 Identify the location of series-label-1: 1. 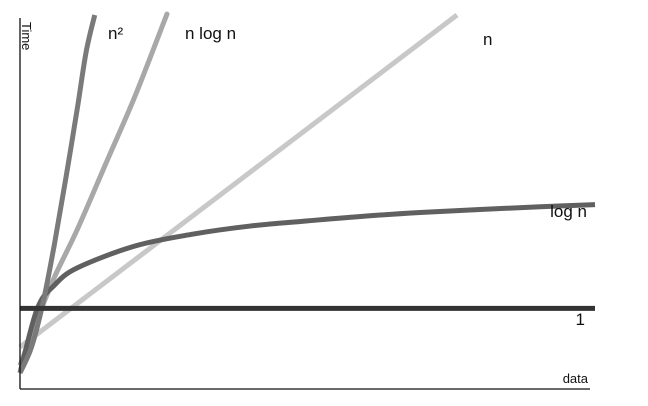
(580, 319).